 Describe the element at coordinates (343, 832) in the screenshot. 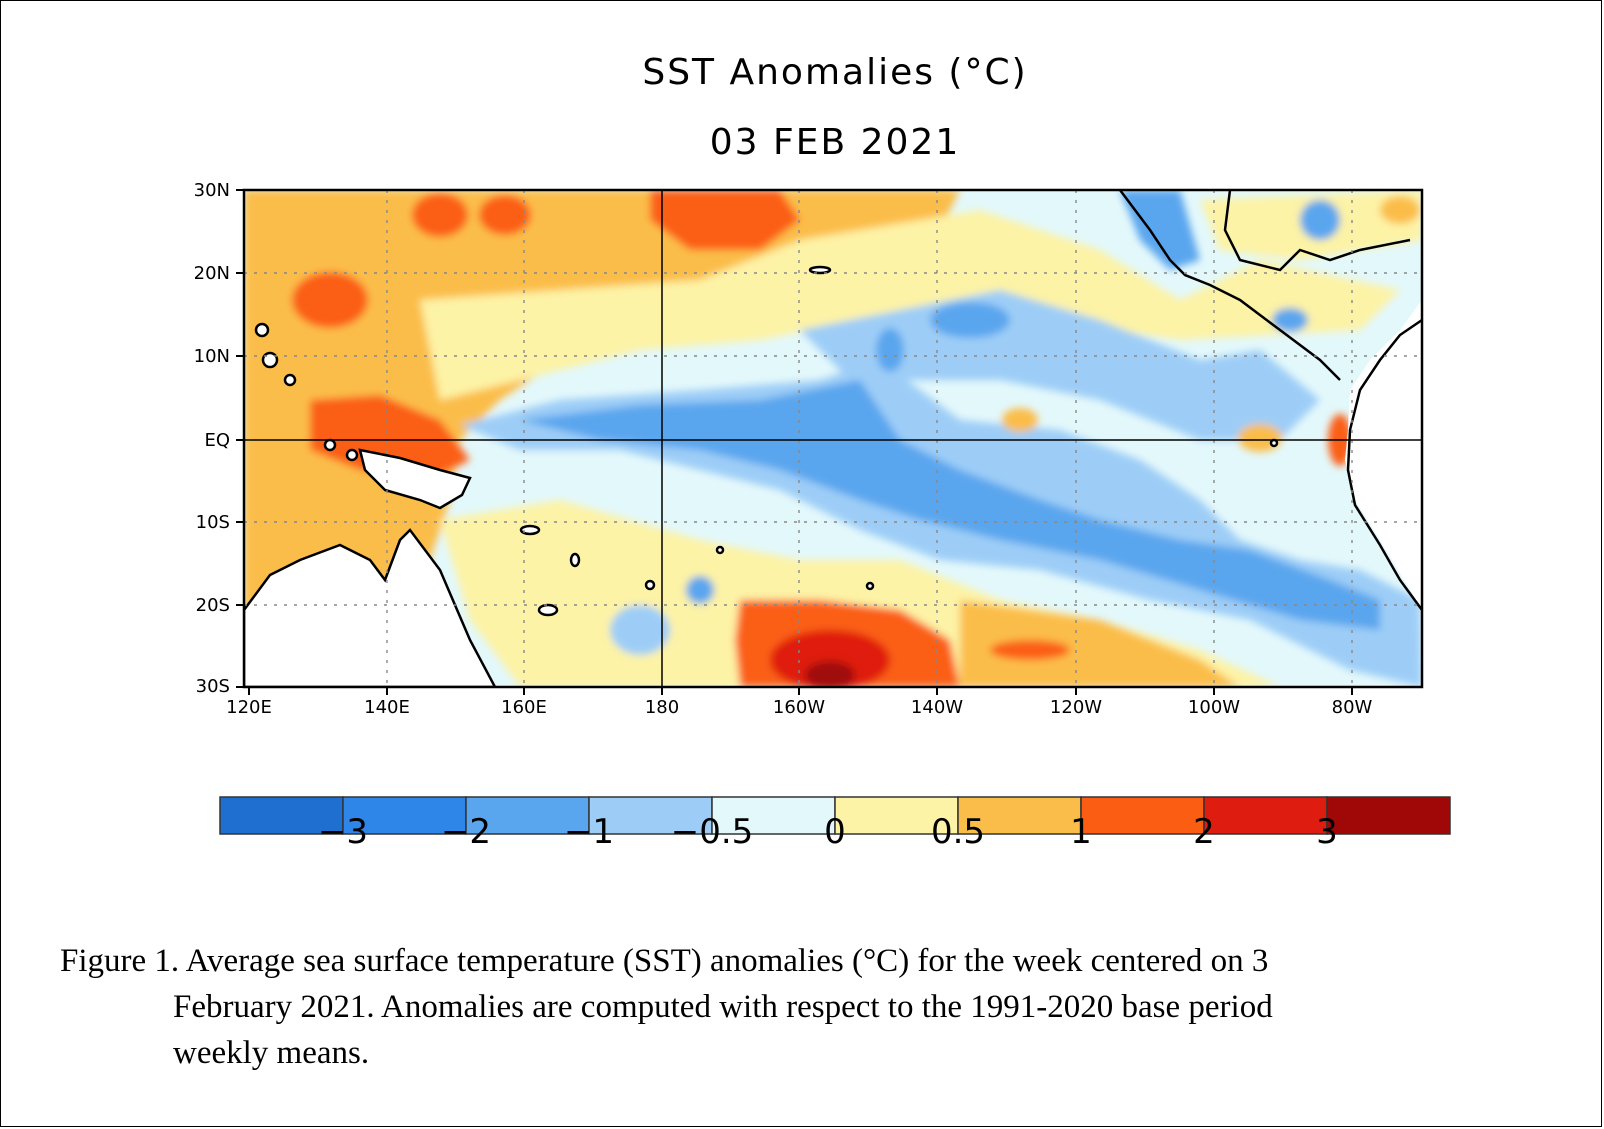

I see `colorbar-label-neg3: −3` at that location.